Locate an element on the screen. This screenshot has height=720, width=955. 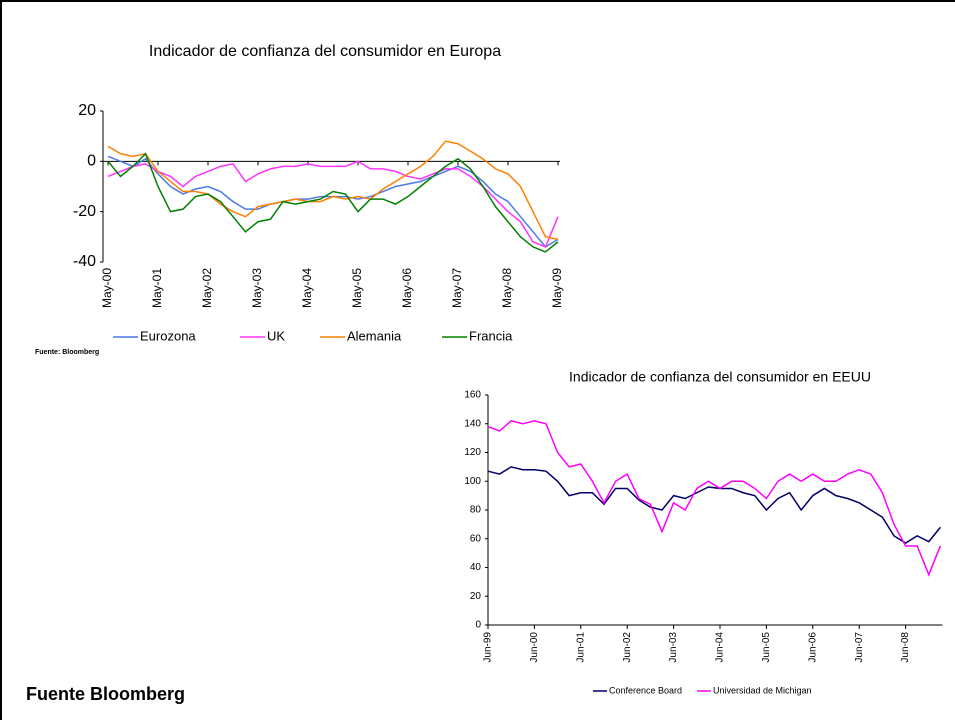
y-tick-label: -20 is located at coordinates (84, 211).